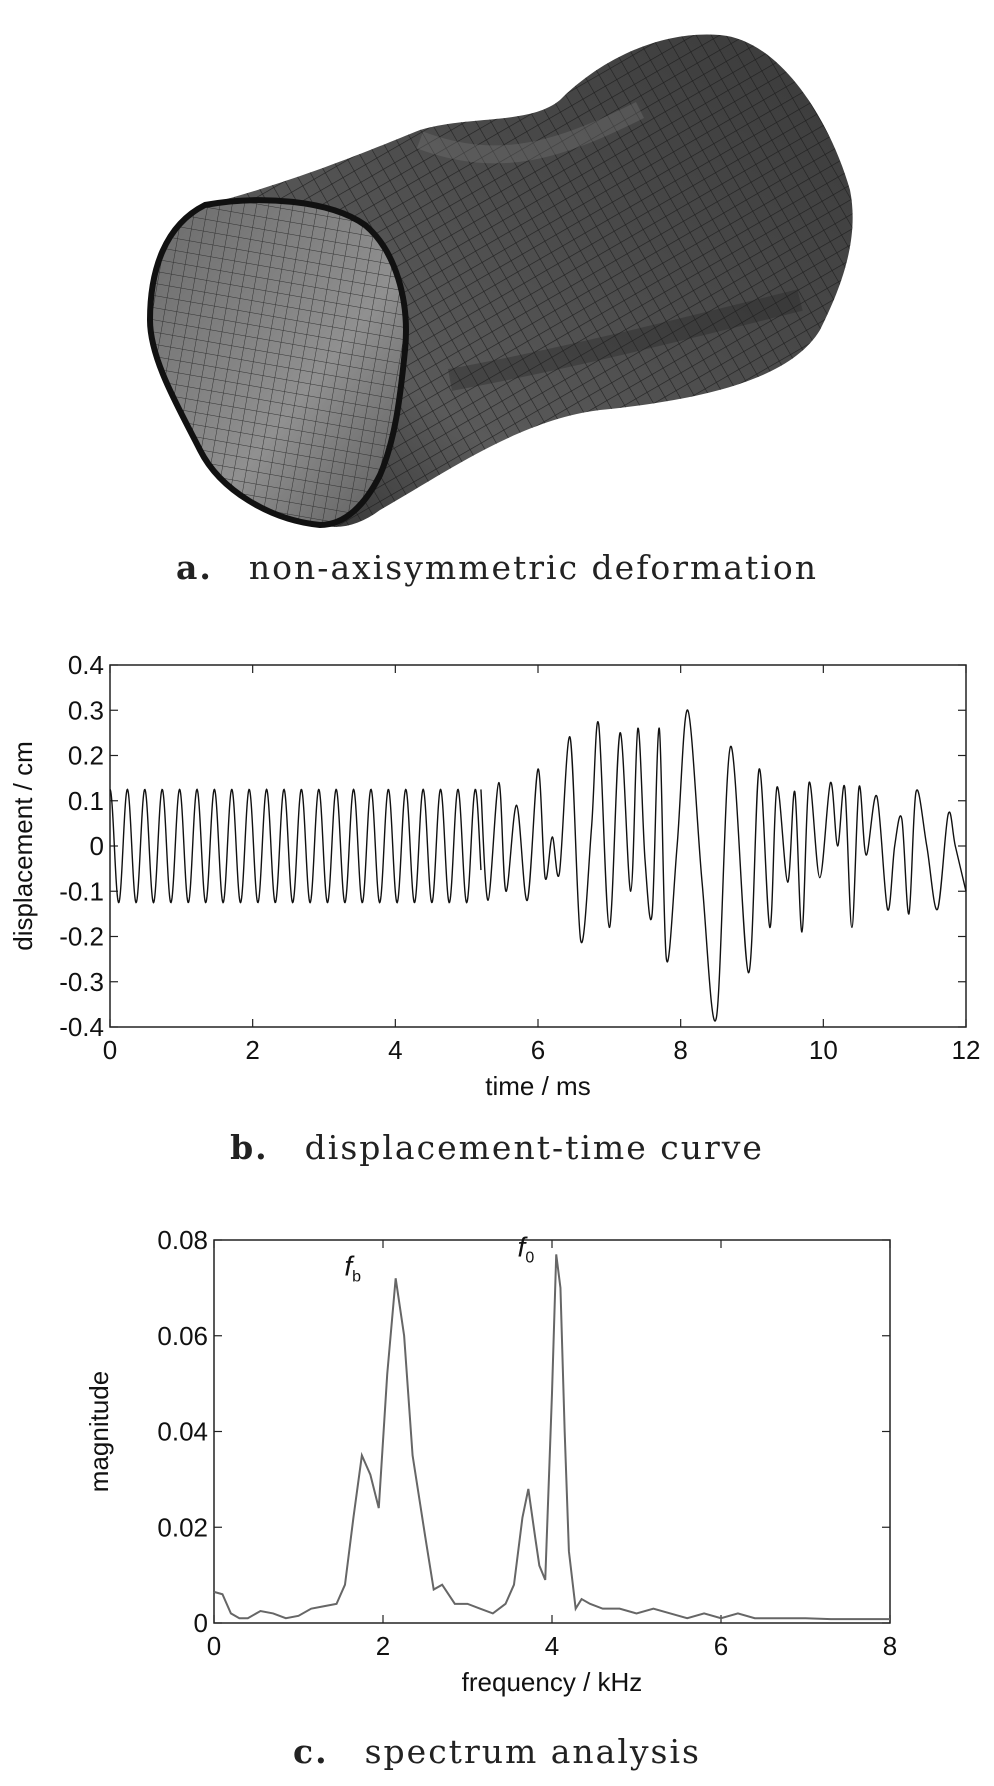 The image size is (994, 1786). Describe the element at coordinates (721, 1646) in the screenshot. I see `c-xtick-label: 6` at that location.